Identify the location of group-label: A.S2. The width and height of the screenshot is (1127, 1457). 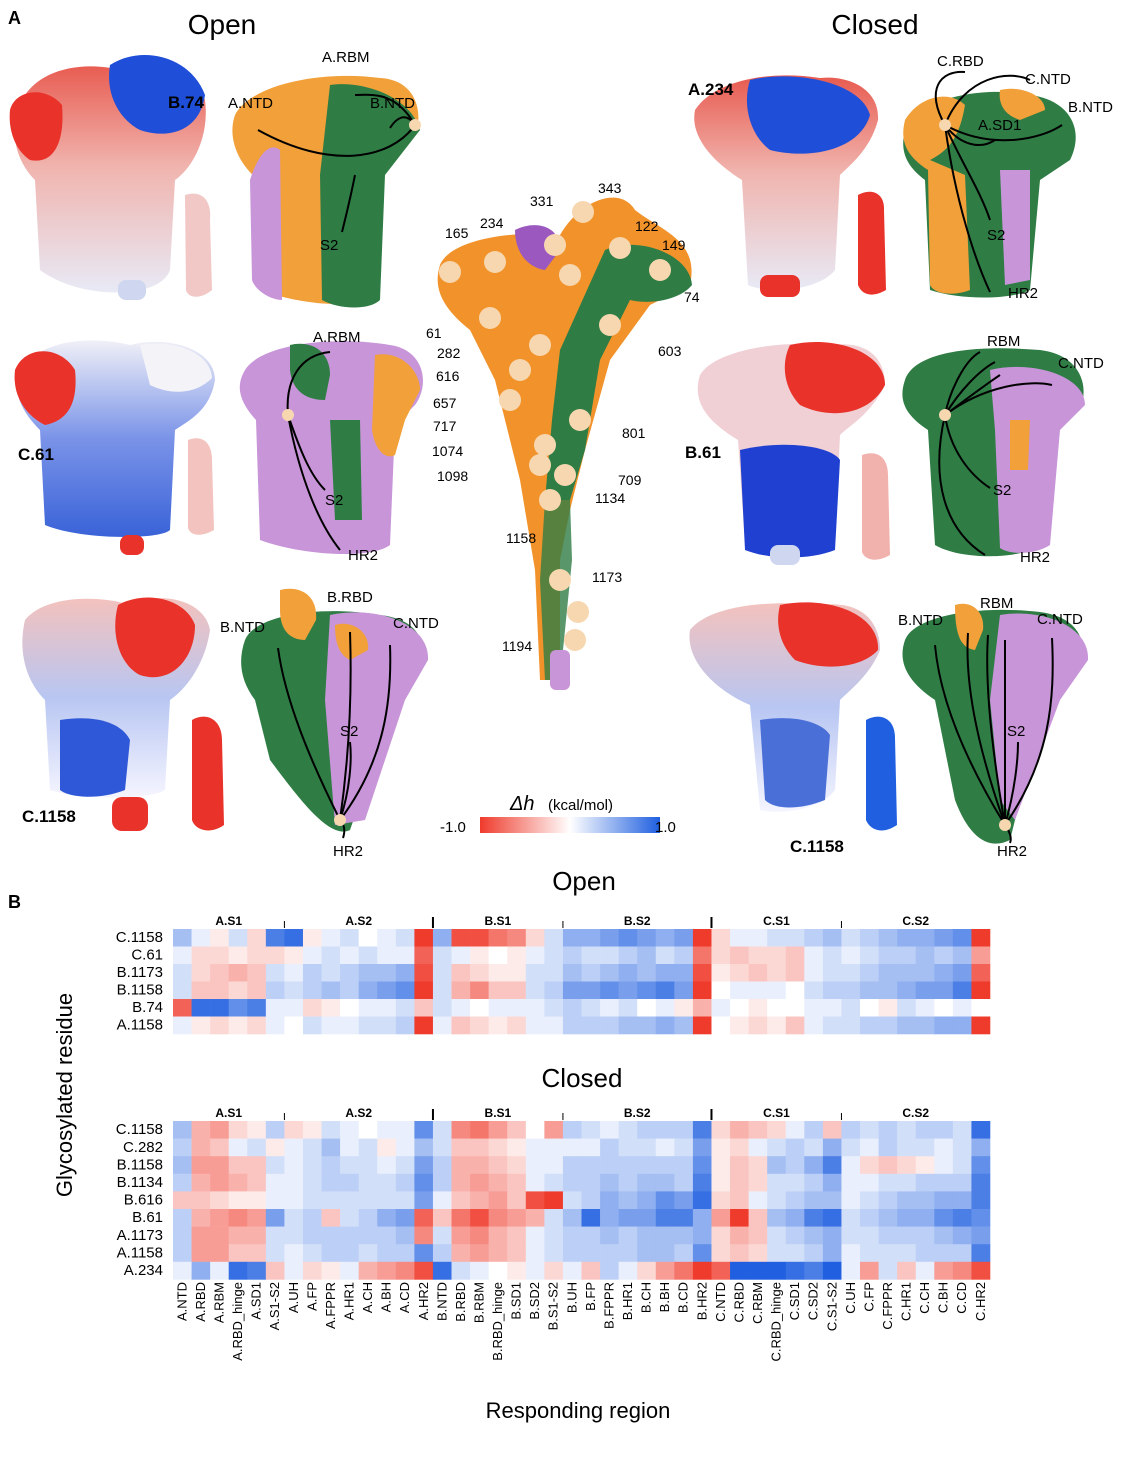
(358, 1113).